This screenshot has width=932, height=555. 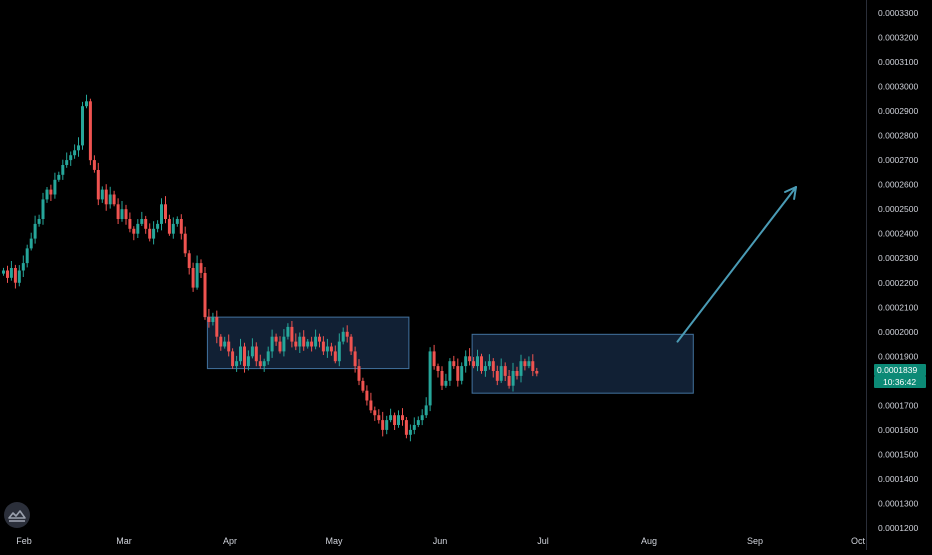 I want to click on price-tick-label: 0.0003300, so click(x=898, y=13).